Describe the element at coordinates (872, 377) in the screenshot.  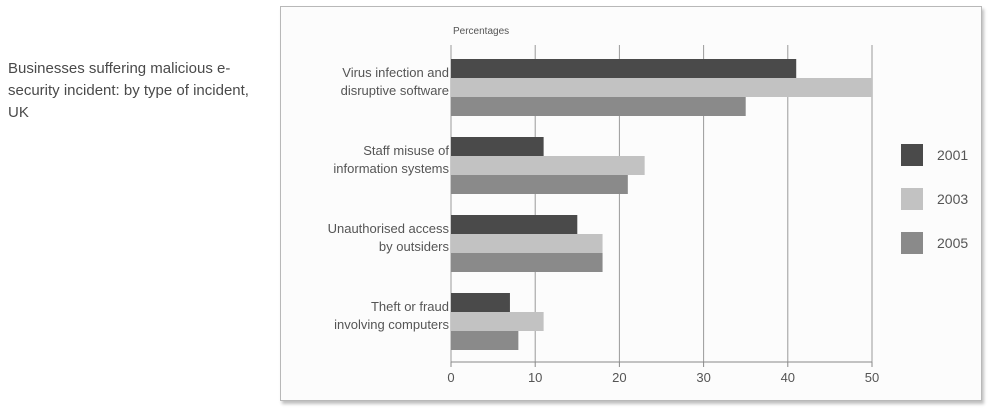
I see `tick-label: 50` at that location.